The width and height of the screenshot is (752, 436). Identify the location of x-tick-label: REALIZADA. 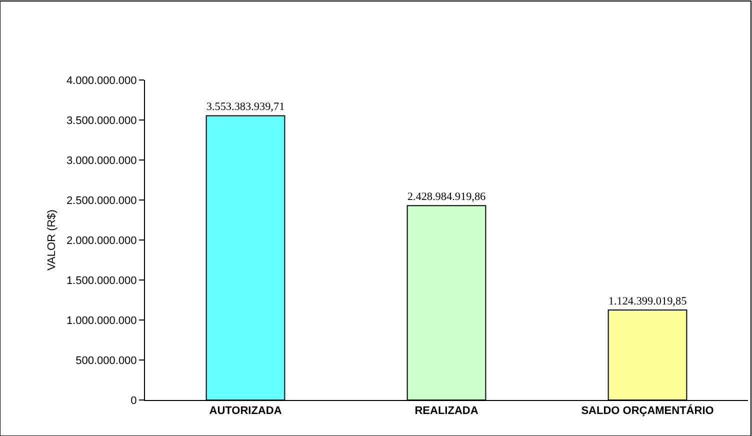
(446, 411).